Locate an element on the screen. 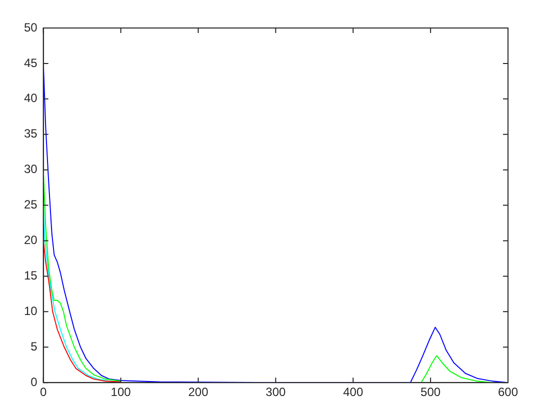  x-tick-label: 200 is located at coordinates (198, 392).